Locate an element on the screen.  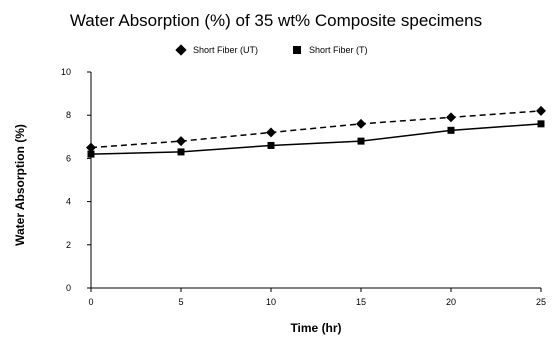
legend-marker-diamond-icon is located at coordinates (181, 50).